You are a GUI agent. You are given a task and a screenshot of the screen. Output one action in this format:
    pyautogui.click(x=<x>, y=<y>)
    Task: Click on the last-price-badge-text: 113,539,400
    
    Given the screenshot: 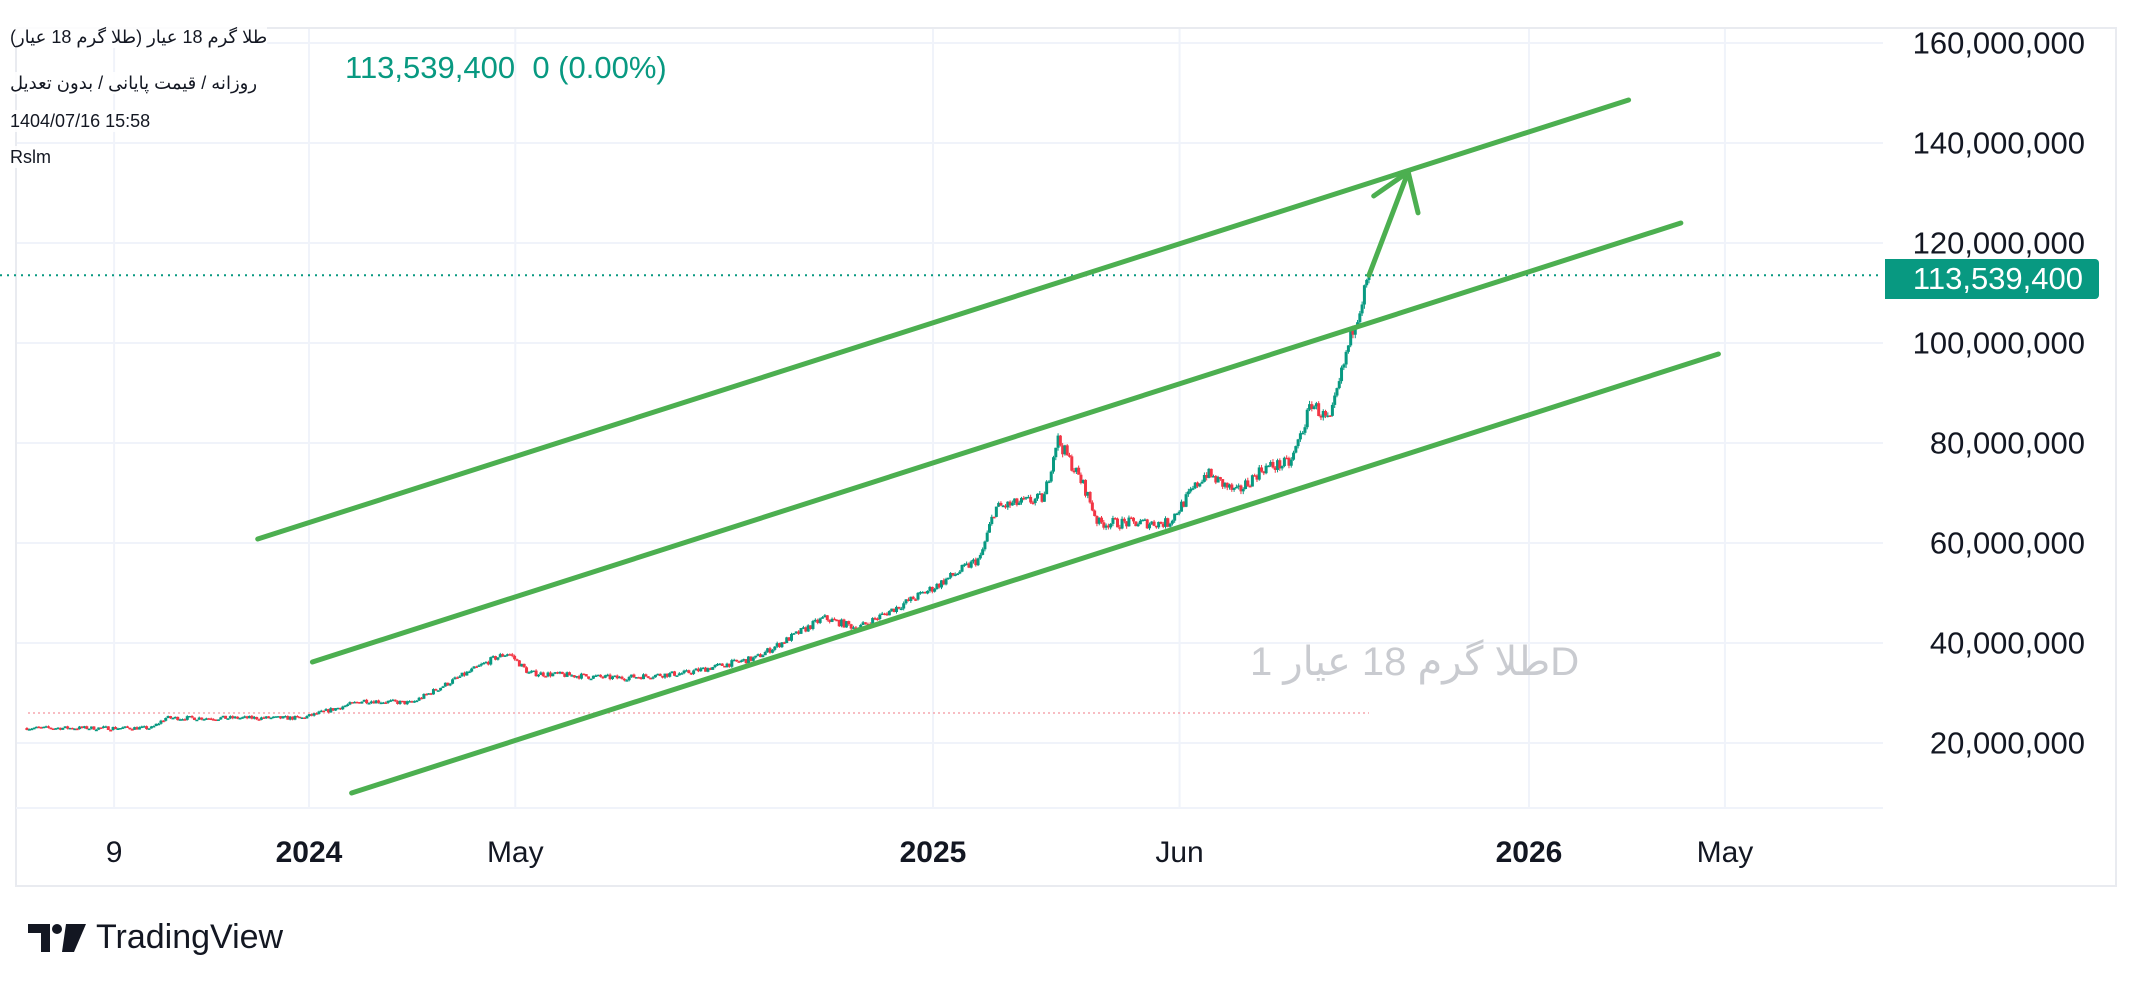 What is the action you would take?
    pyautogui.click(x=1997, y=278)
    